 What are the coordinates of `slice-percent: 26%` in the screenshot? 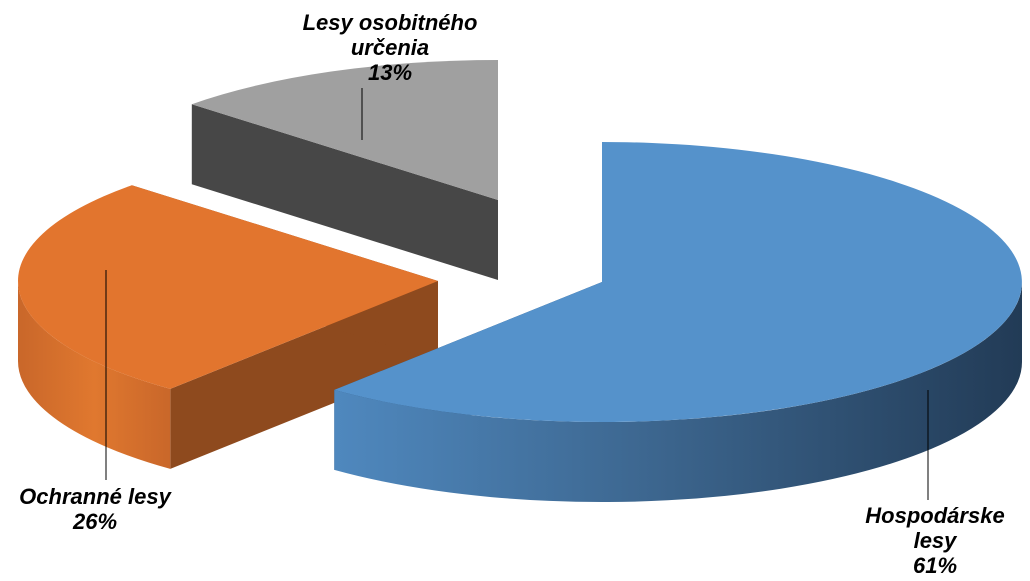 It's located at (95, 521).